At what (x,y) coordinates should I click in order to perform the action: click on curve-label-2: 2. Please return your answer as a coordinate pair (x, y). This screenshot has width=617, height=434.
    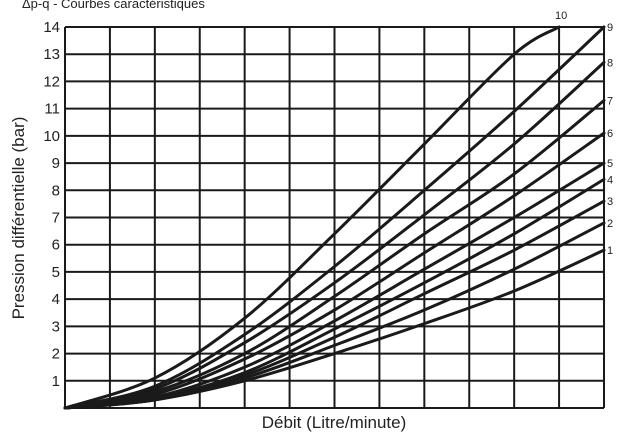
    Looking at the image, I should click on (610, 224).